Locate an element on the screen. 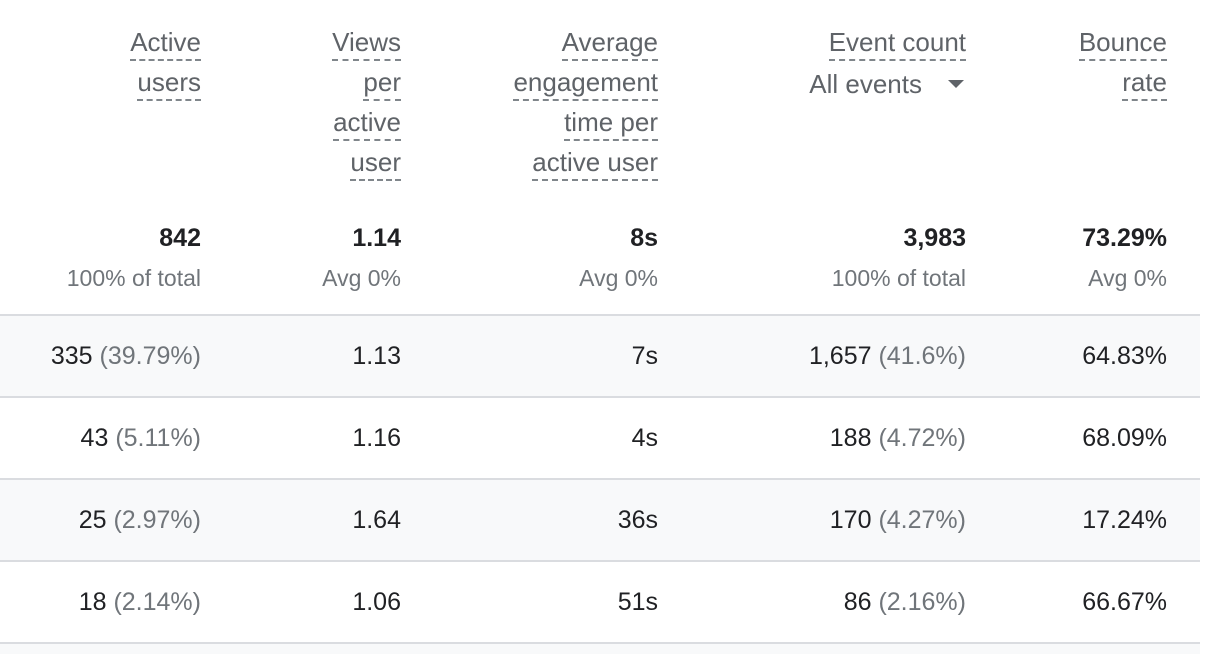  cell-active-users: 43 (5.11%) is located at coordinates (140, 438).